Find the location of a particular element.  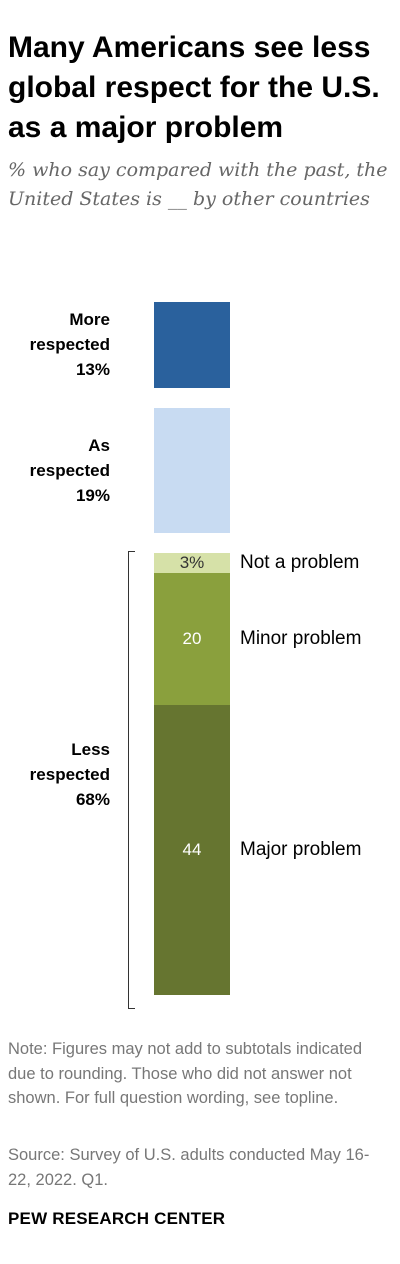

segment-label-major-problem: Major problem is located at coordinates (301, 850).